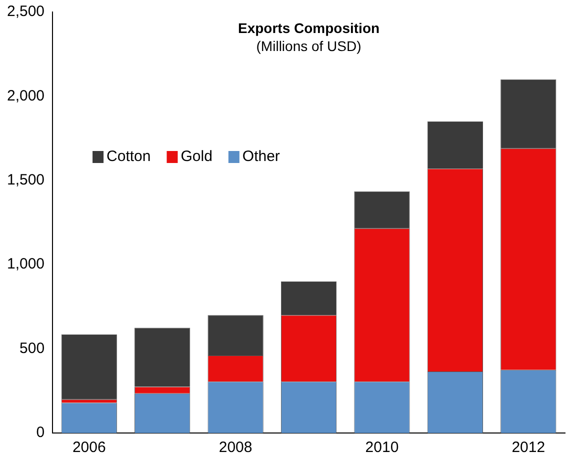  What do you see at coordinates (25, 11) in the screenshot?
I see `y-tick-label: 2,500` at bounding box center [25, 11].